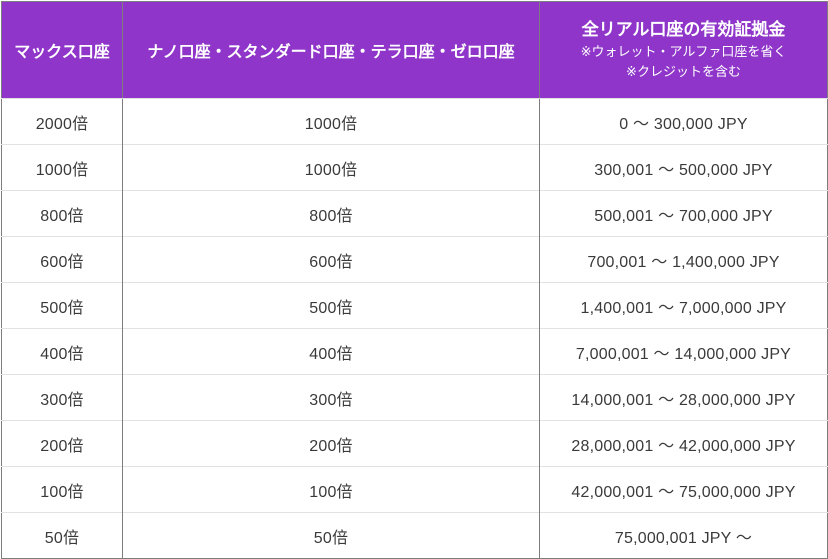 Image resolution: width=828 pixels, height=559 pixels. What do you see at coordinates (683, 259) in the screenshot?
I see `equity-range-cell: 700,001 ～ 1,400,000 JPY` at bounding box center [683, 259].